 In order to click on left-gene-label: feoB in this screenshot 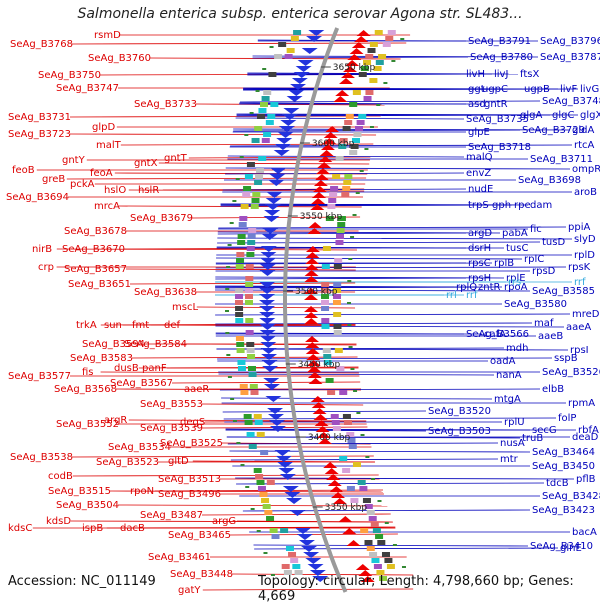, I will do `click(23, 170)`.